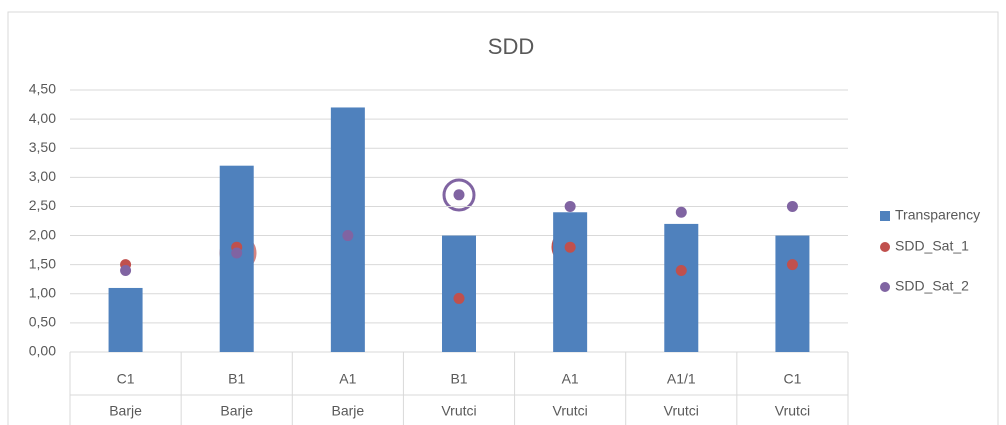 The width and height of the screenshot is (1006, 425). Describe the element at coordinates (42, 176) in the screenshot. I see `y-tick-label: 3,00` at that location.